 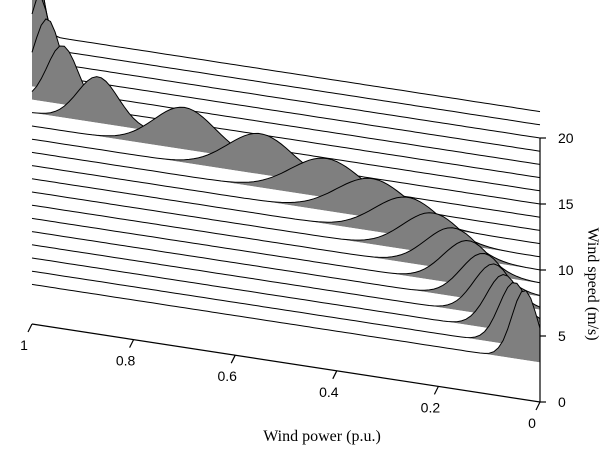 I want to click on y-tick-label: 10, so click(x=566, y=270).